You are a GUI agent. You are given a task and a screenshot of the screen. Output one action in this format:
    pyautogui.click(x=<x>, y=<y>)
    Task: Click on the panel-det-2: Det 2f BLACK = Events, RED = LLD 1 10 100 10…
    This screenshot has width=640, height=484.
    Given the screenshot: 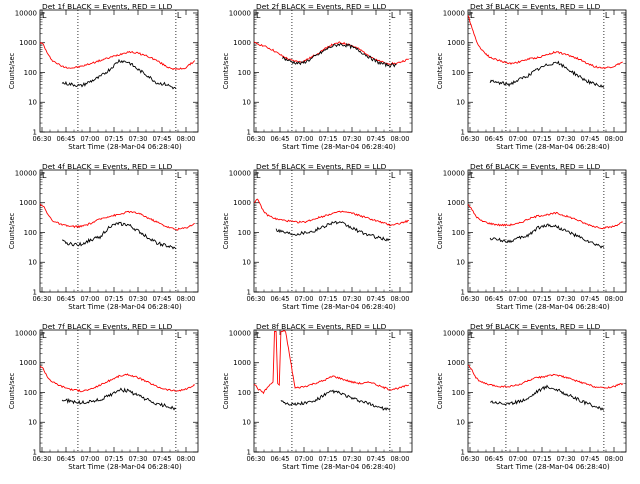 What is the action you would take?
    pyautogui.click(x=317, y=76)
    